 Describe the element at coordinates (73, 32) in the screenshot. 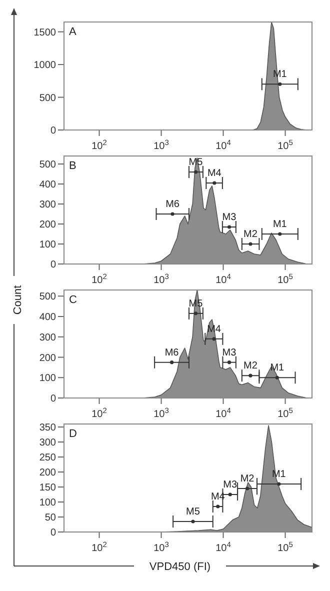

I see `chart-title: A` at that location.